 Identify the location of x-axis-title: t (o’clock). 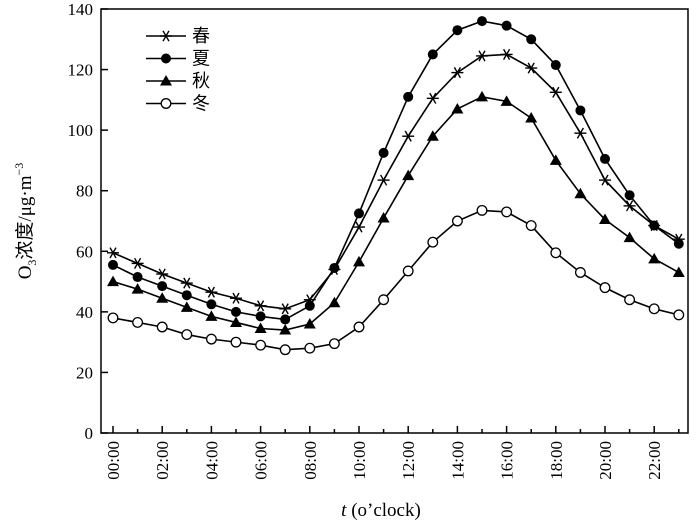
(381, 510).